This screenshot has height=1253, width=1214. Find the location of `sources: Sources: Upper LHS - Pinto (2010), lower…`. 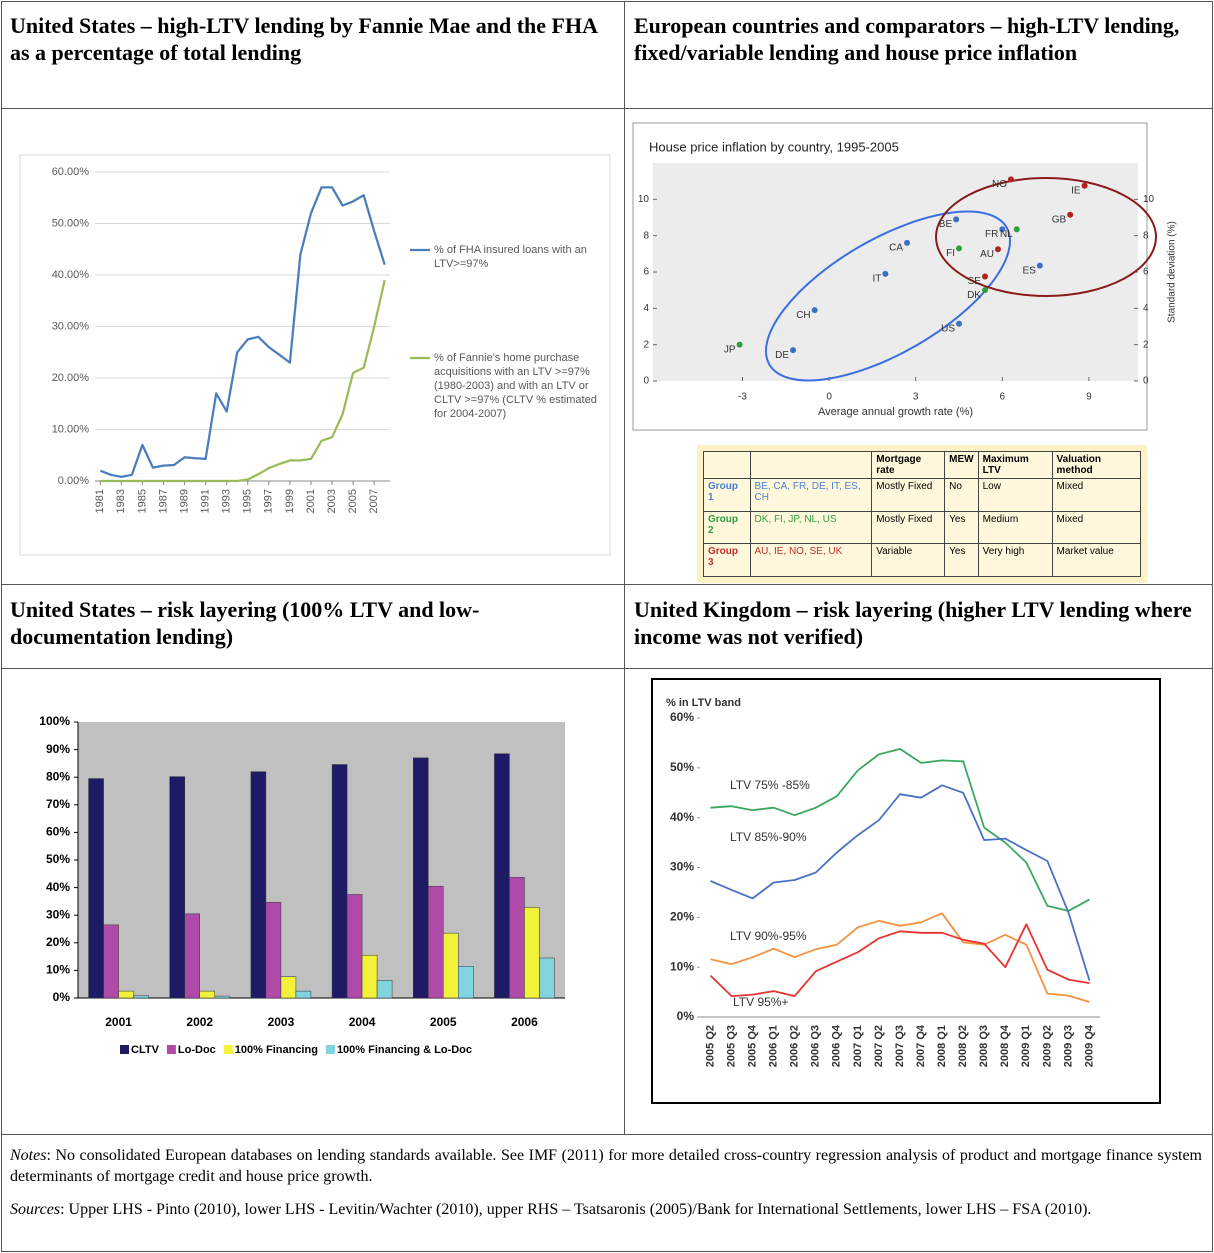

sources: Sources: Upper LHS - Pinto (2010), lower… is located at coordinates (606, 1209).